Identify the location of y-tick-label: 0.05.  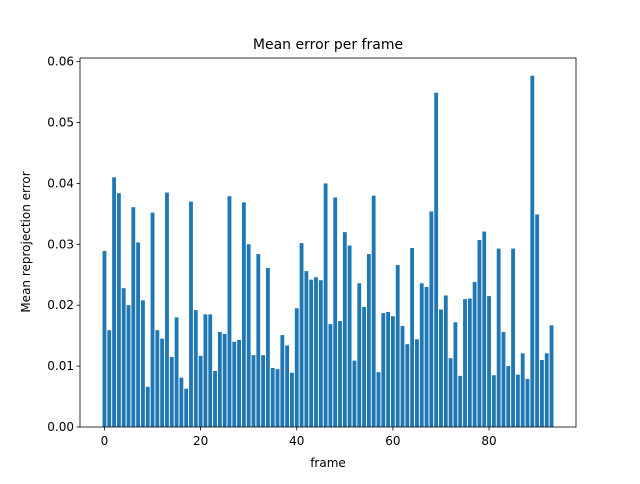
(60, 123).